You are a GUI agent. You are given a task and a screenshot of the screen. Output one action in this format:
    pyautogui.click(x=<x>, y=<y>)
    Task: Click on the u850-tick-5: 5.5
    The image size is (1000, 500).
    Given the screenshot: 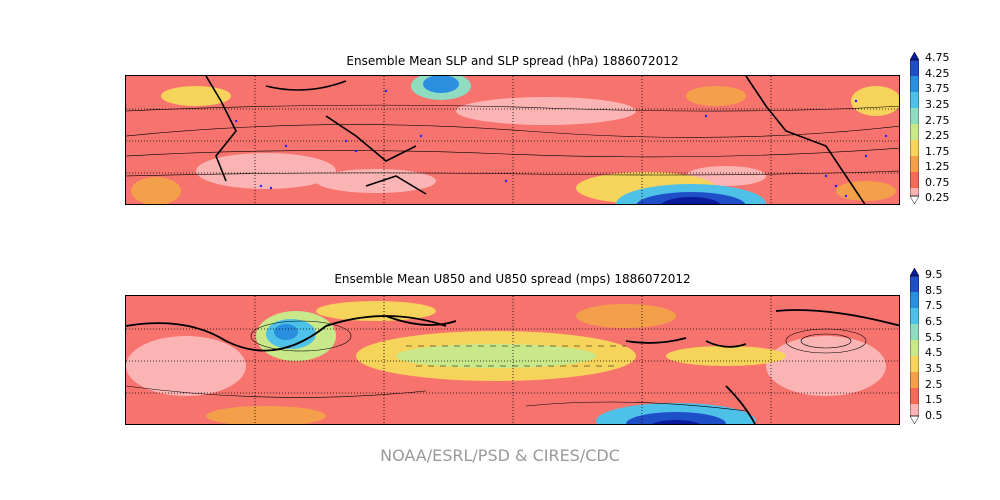 What is the action you would take?
    pyautogui.click(x=934, y=337)
    